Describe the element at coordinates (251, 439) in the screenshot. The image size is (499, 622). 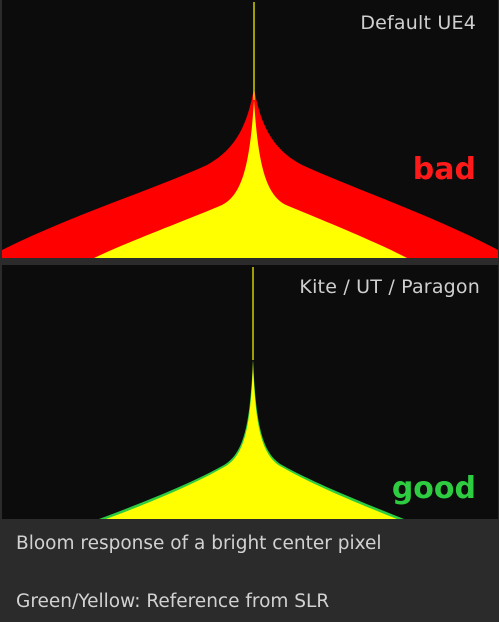
I see `matched-bloom-area` at that location.